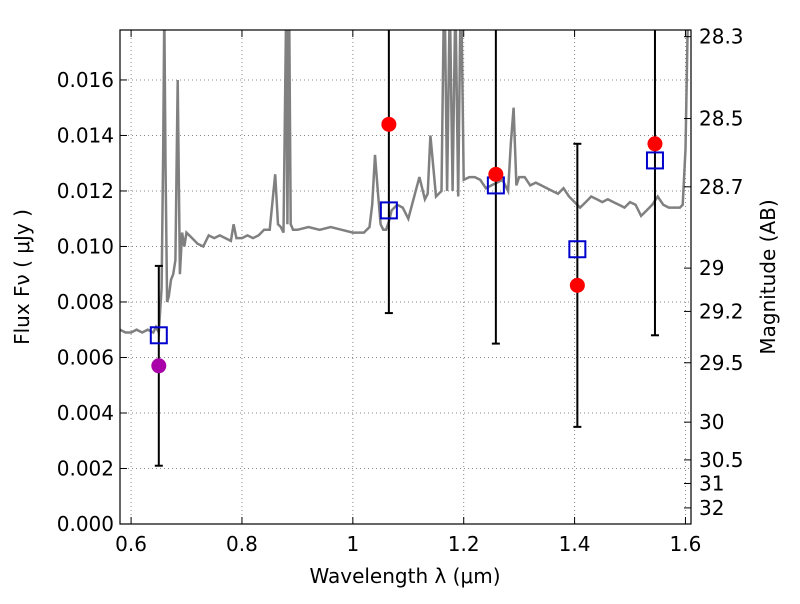 The width and height of the screenshot is (800, 604). Describe the element at coordinates (711, 483) in the screenshot. I see `right-tick-label: 31` at that location.